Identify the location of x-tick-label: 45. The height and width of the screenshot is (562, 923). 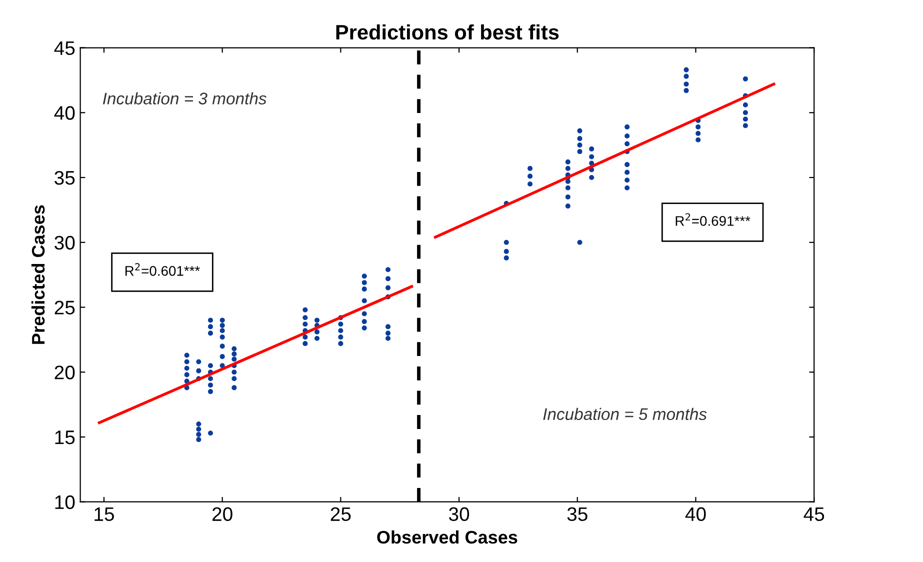
(814, 514).